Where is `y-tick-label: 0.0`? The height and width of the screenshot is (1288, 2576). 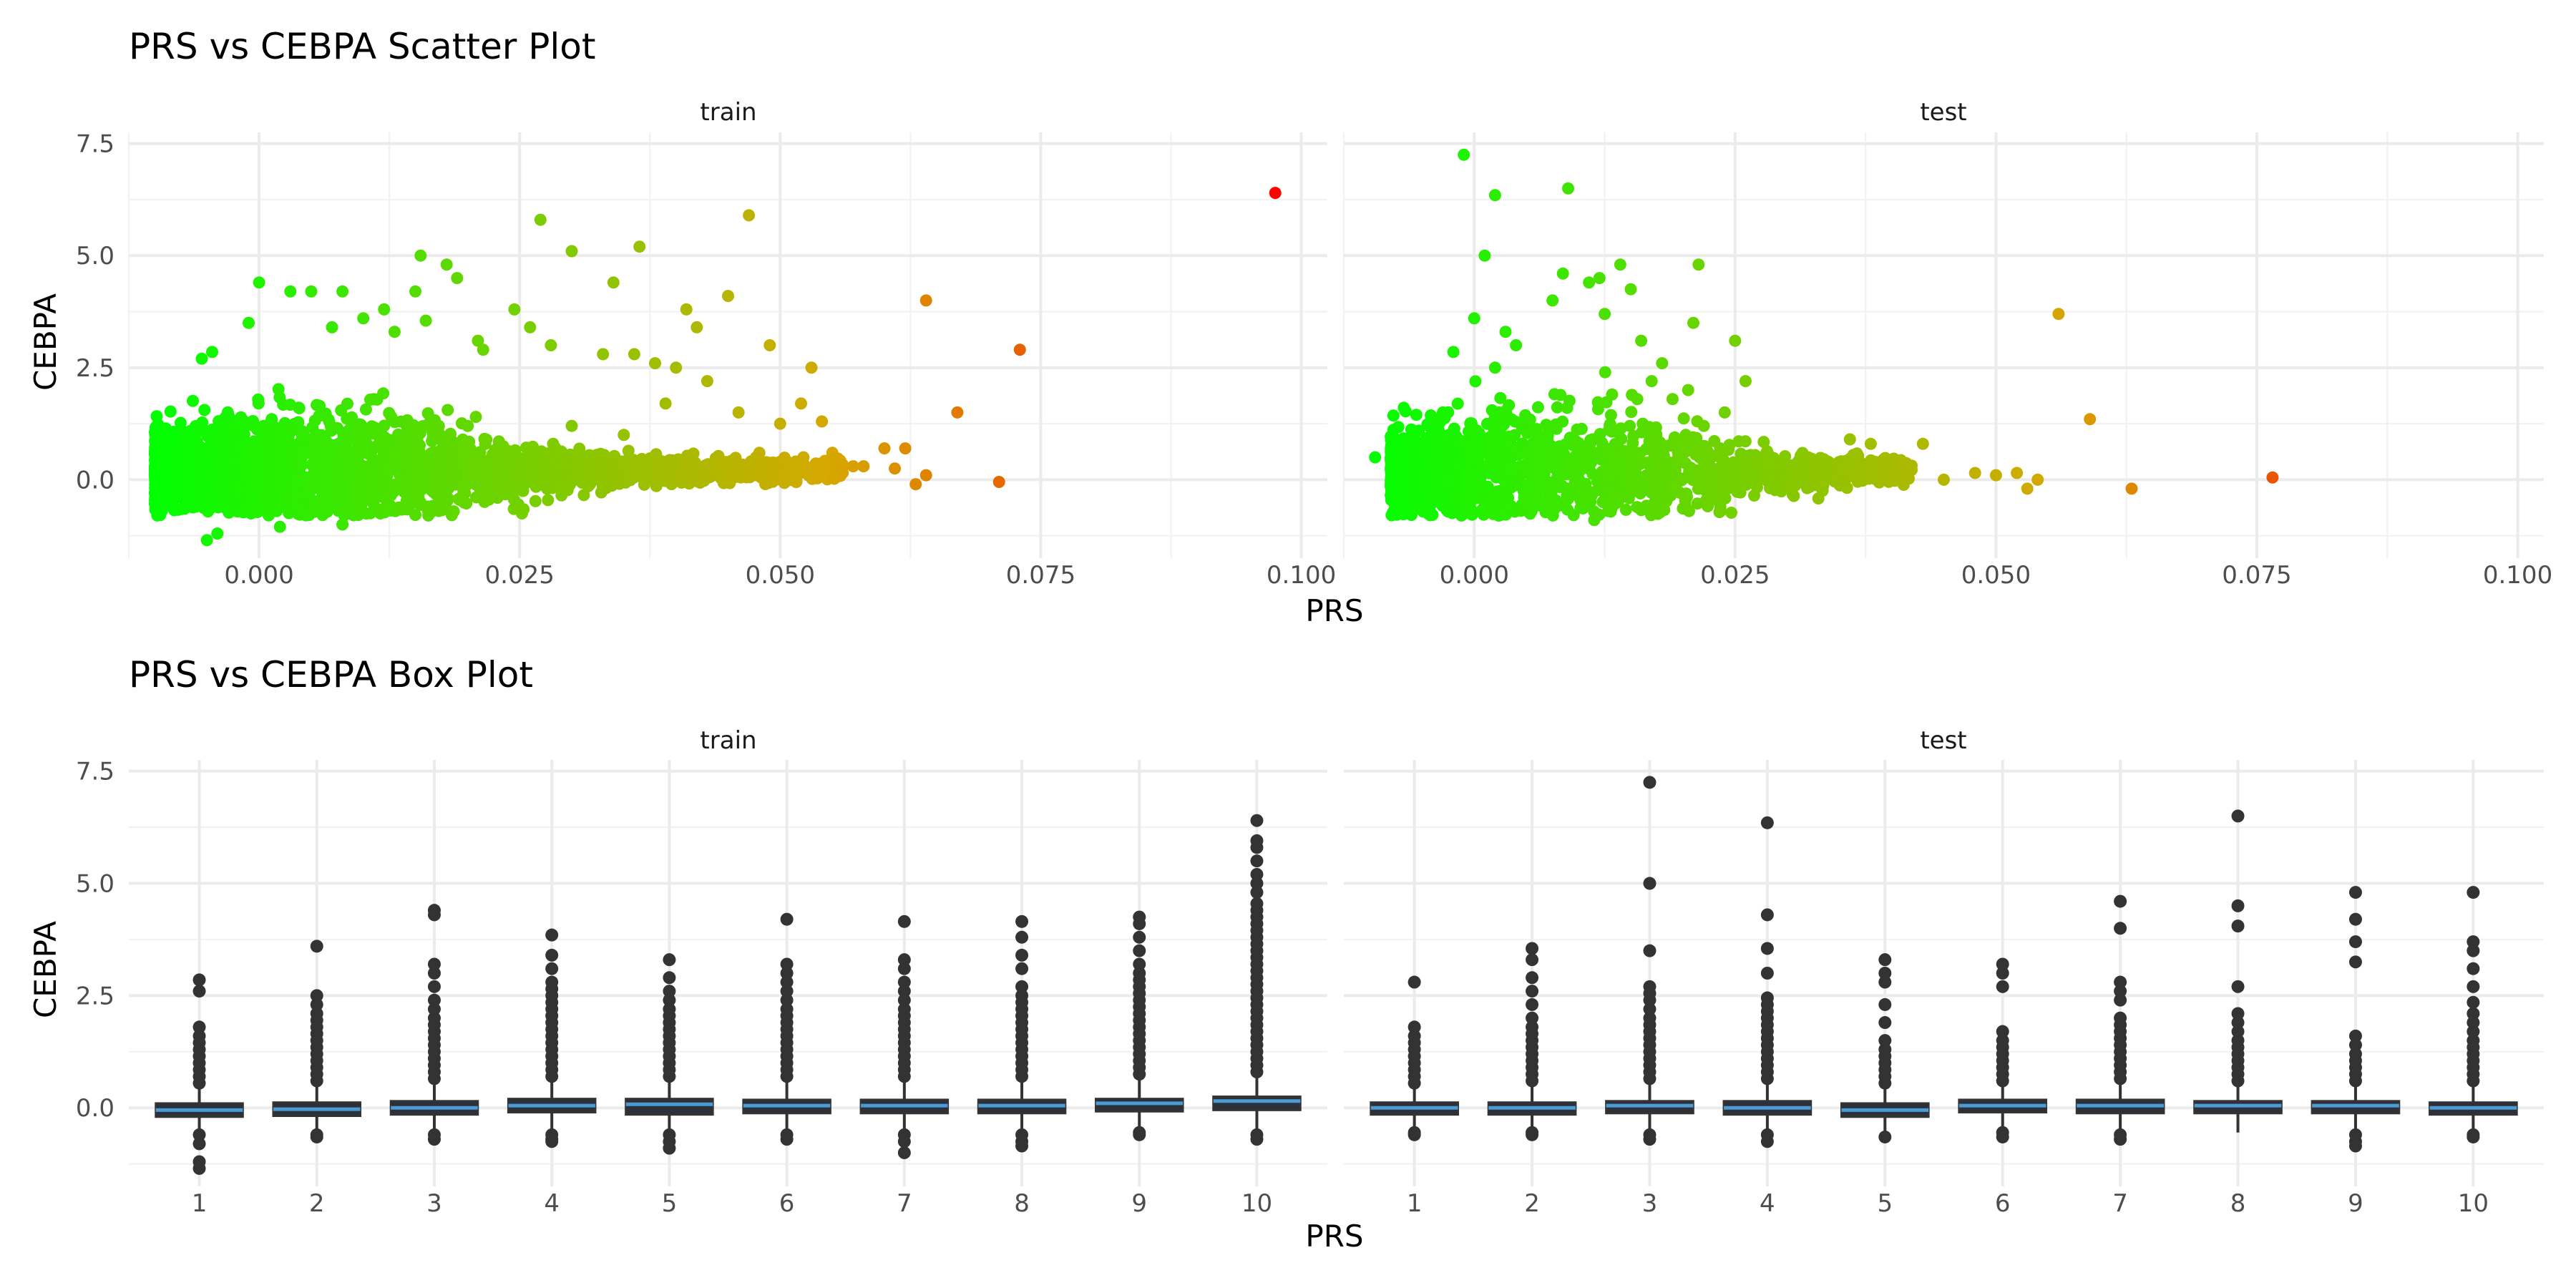
y-tick-label: 0.0 is located at coordinates (95, 480).